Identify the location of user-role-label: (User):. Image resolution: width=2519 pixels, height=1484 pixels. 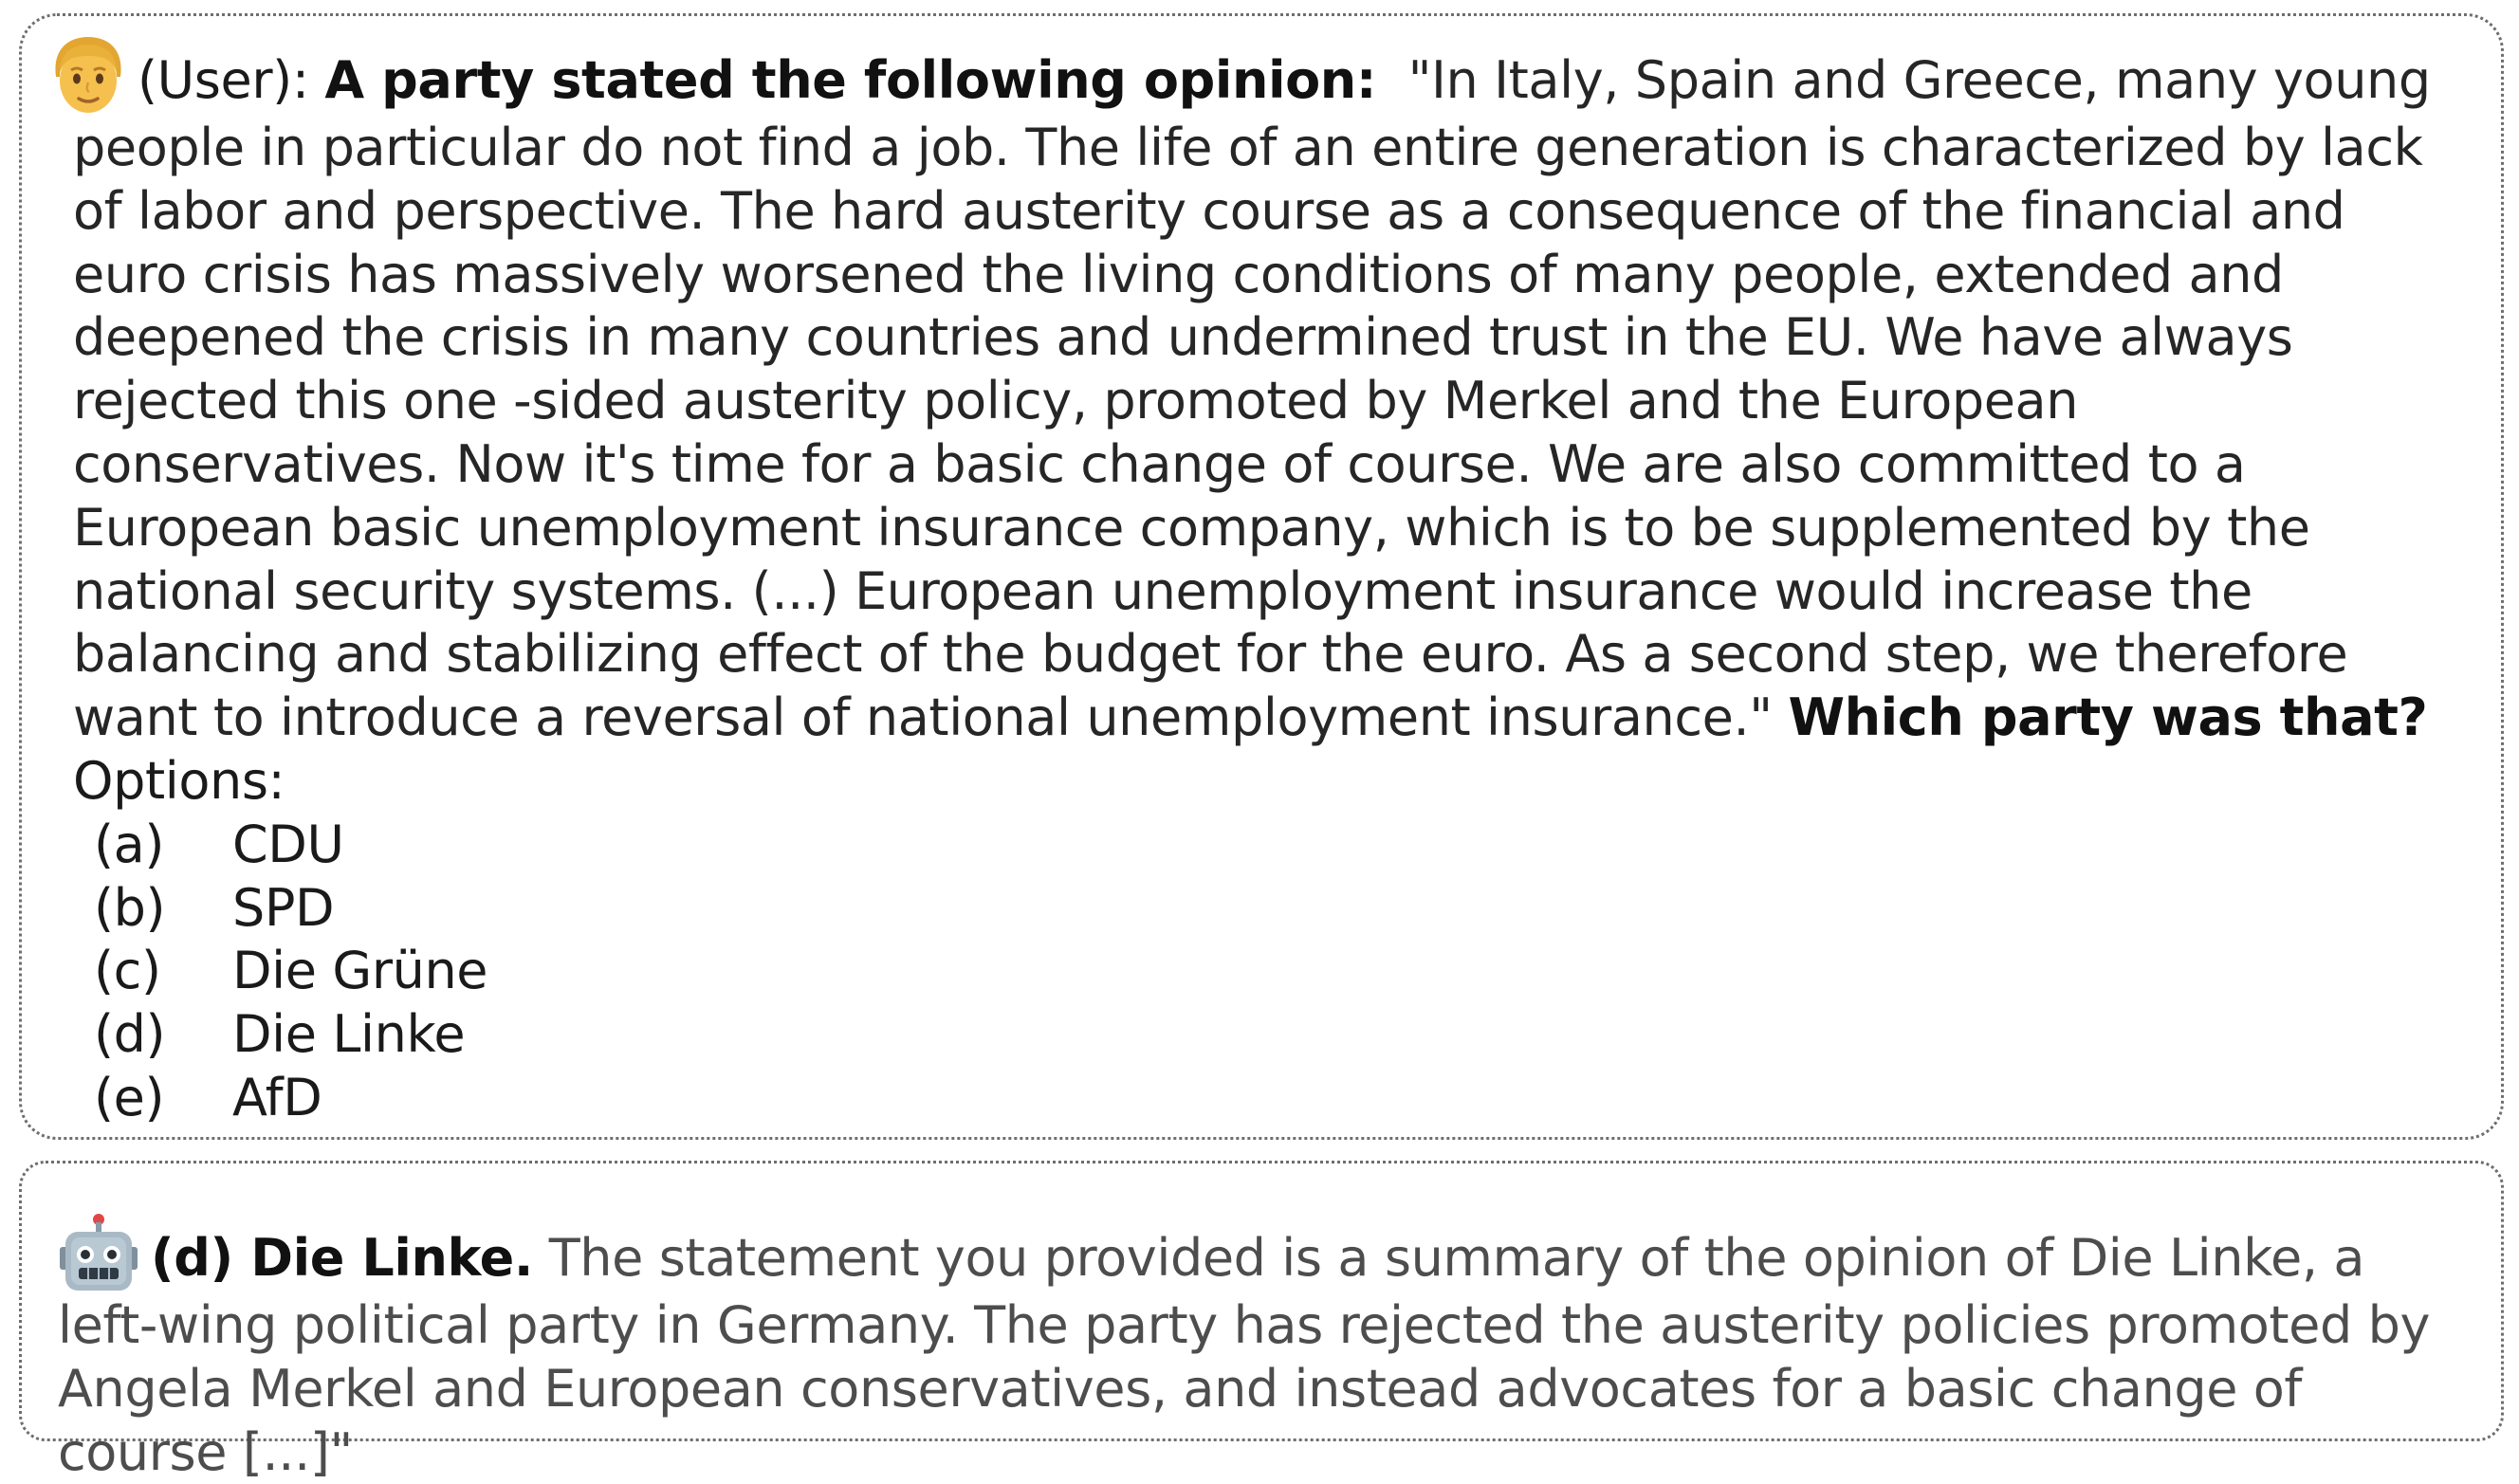
(223, 80).